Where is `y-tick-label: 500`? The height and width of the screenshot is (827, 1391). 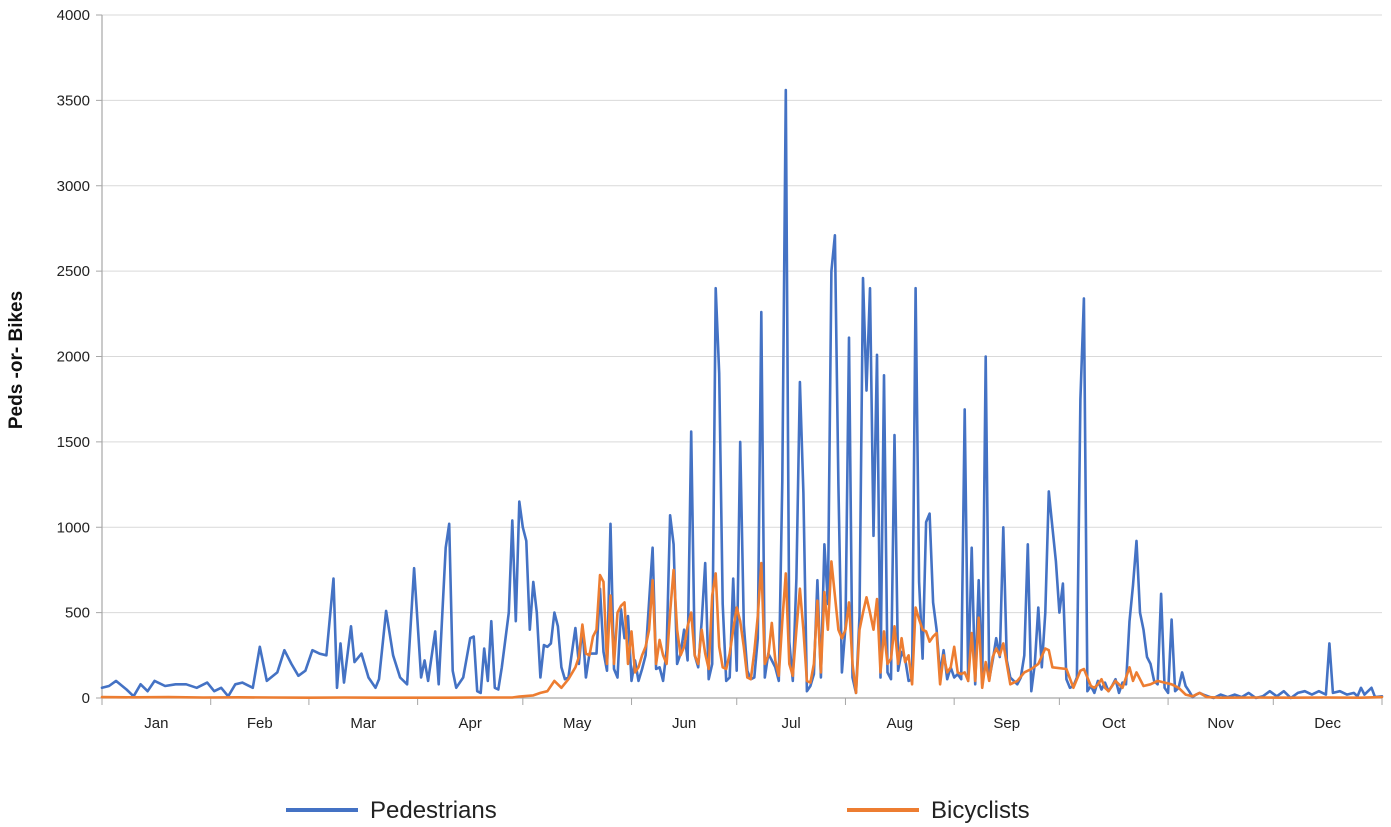 y-tick-label: 500 is located at coordinates (77, 613).